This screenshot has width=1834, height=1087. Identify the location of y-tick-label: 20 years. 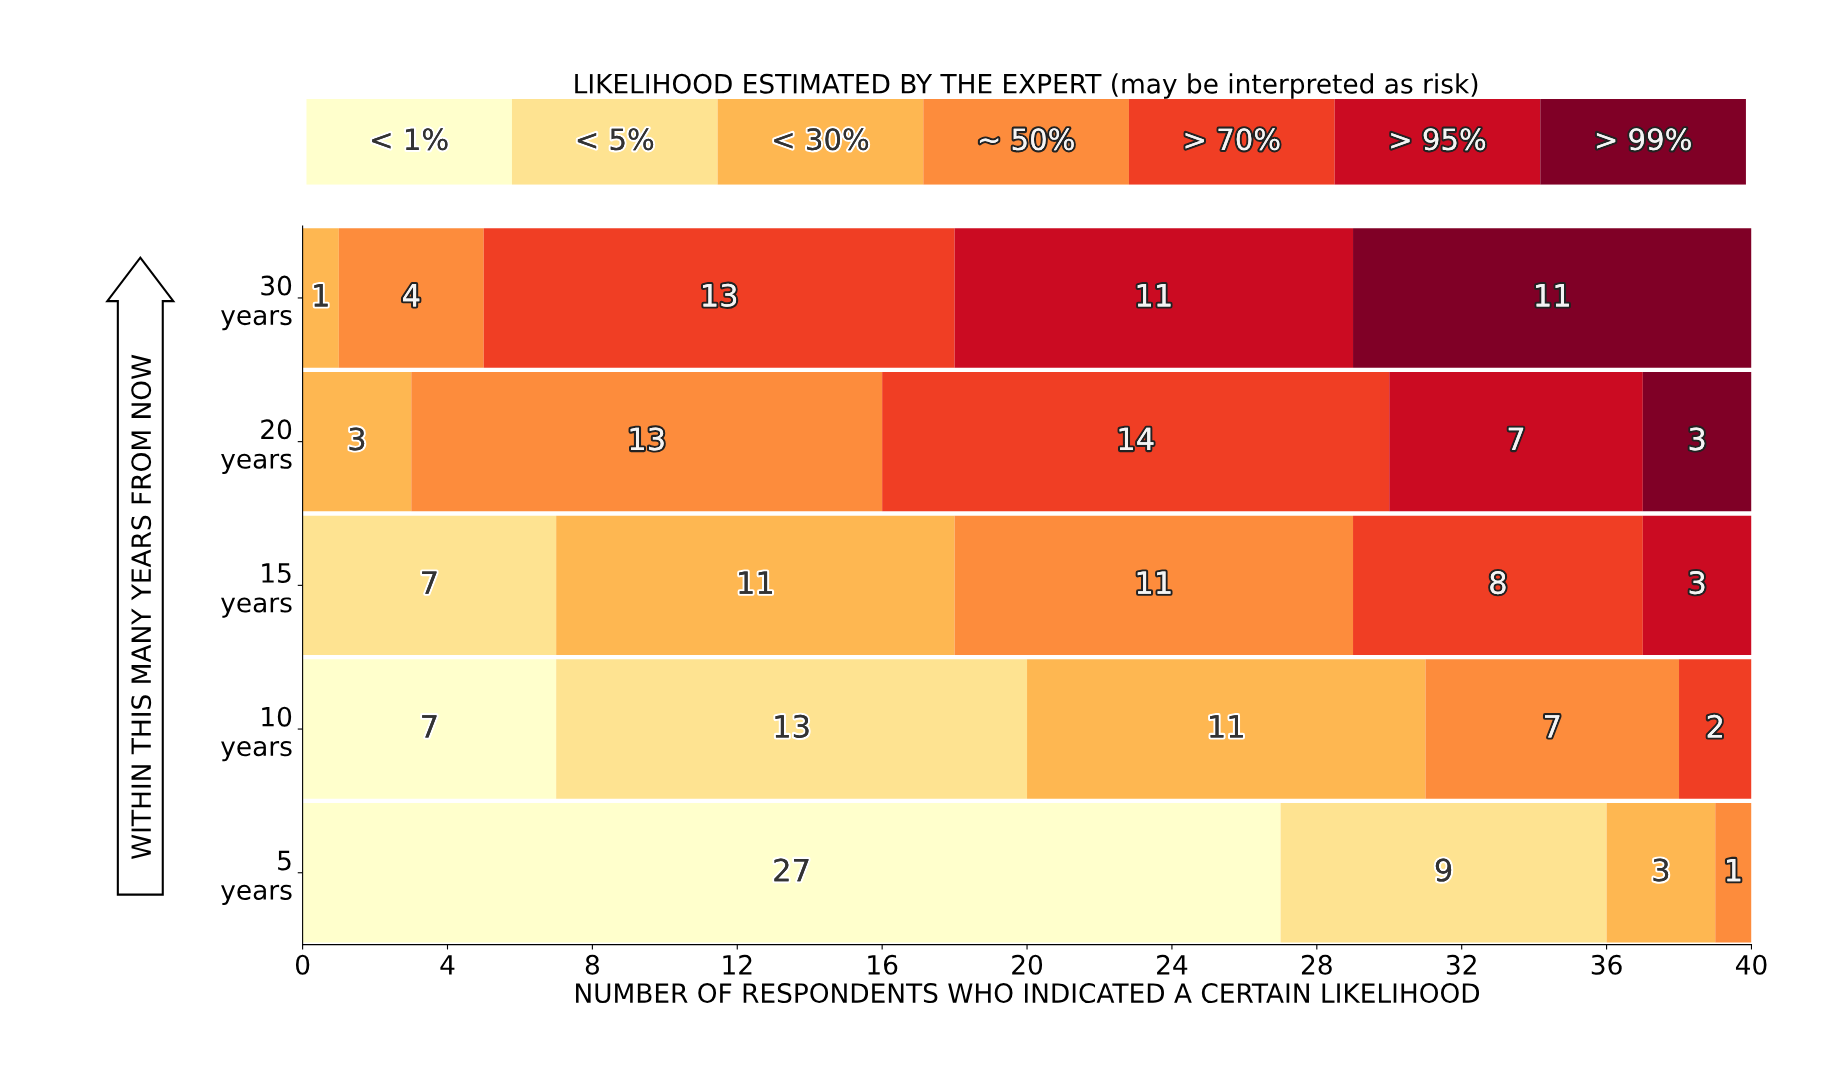
(256, 446).